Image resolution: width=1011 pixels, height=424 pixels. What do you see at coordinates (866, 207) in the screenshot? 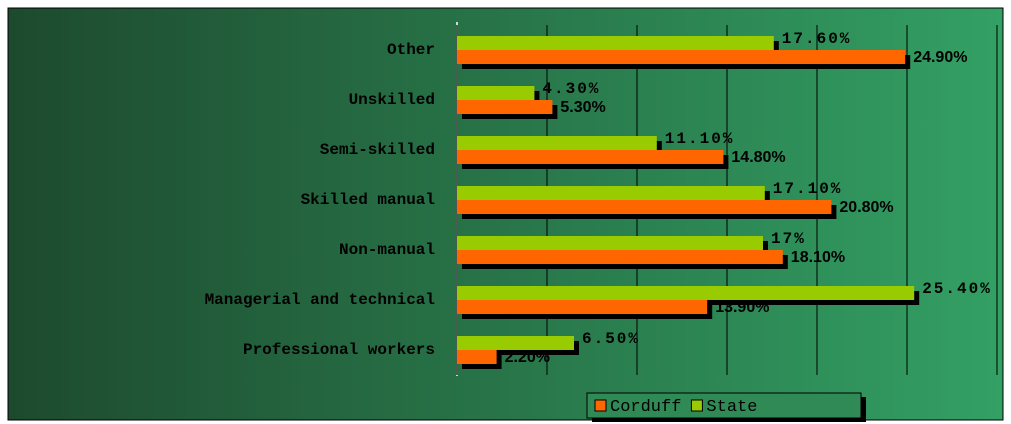
I see `data-label: 20.80%` at bounding box center [866, 207].